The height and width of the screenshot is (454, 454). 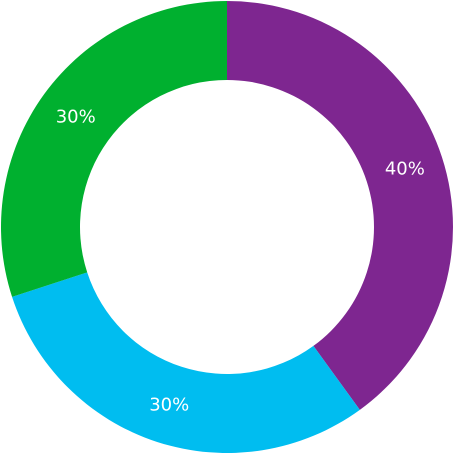 What do you see at coordinates (76, 117) in the screenshot?
I see `donut-slice-label-3: 30%` at bounding box center [76, 117].